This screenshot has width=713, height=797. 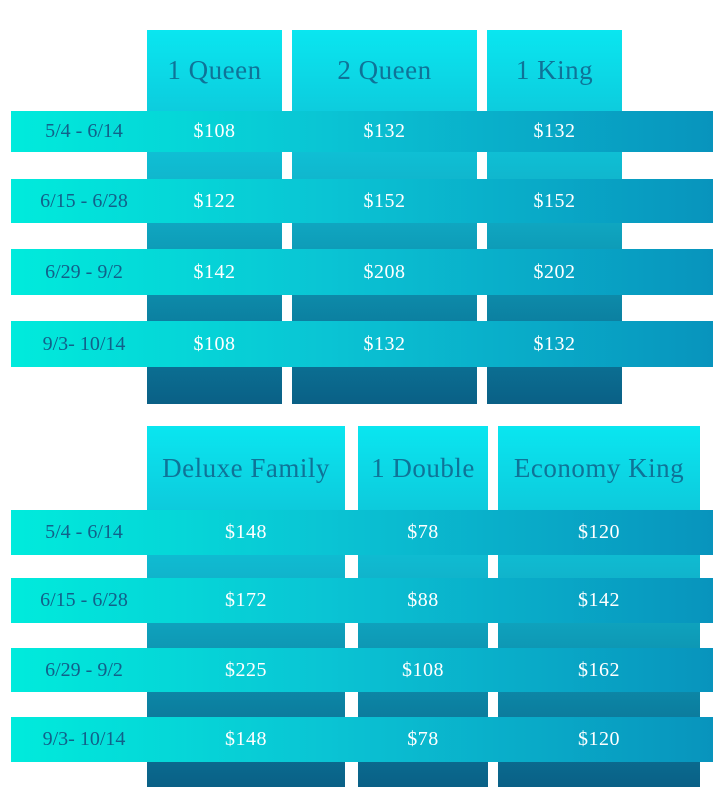 I want to click on rate-value: $88, so click(x=423, y=600).